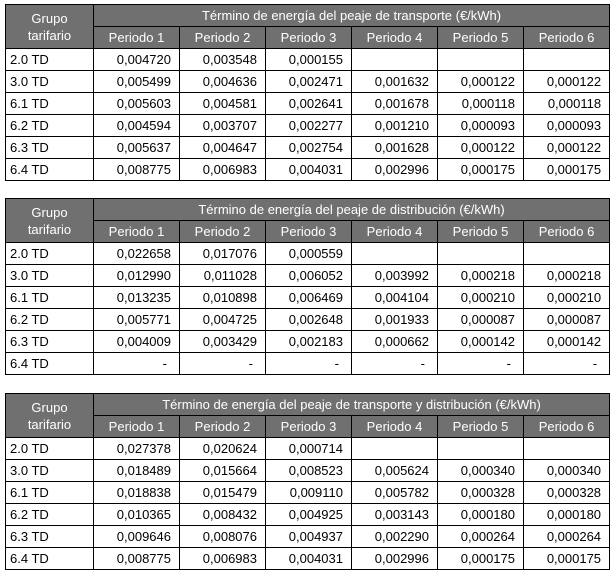 The width and height of the screenshot is (613, 570). I want to click on value-cell: 0,003548, so click(222, 59).